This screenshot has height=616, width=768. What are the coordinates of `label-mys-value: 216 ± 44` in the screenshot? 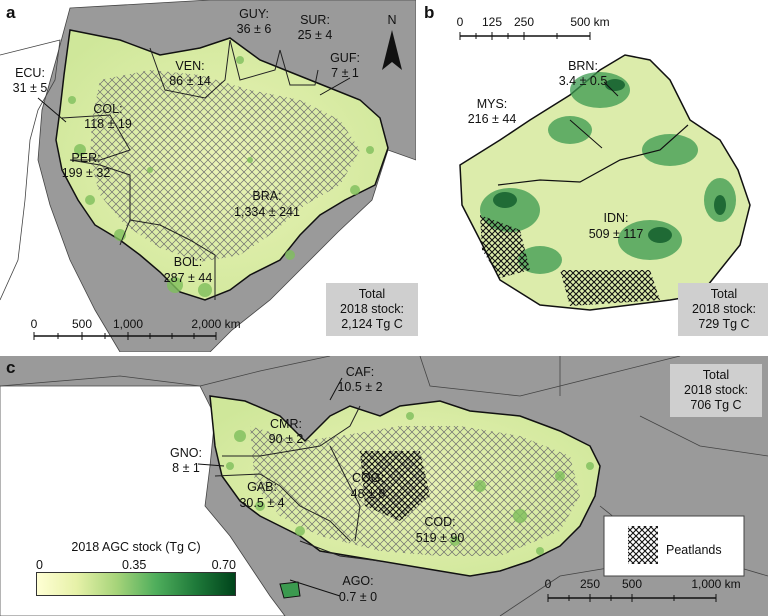 It's located at (492, 119).